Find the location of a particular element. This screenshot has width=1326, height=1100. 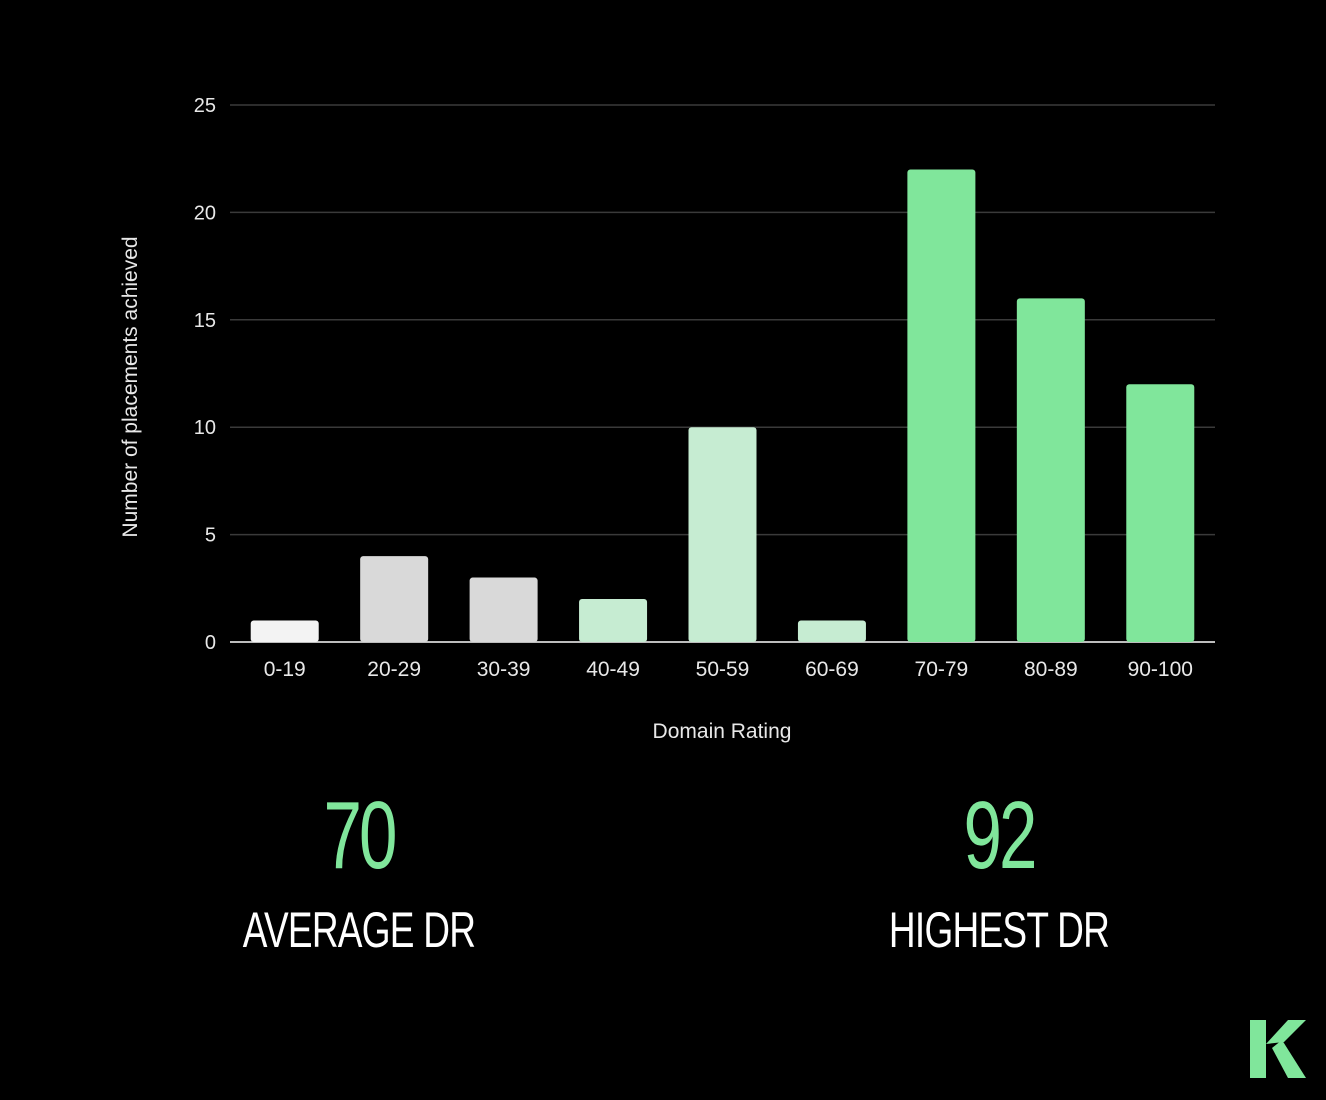

k-logo-arm is located at coordinates (1286, 1032).